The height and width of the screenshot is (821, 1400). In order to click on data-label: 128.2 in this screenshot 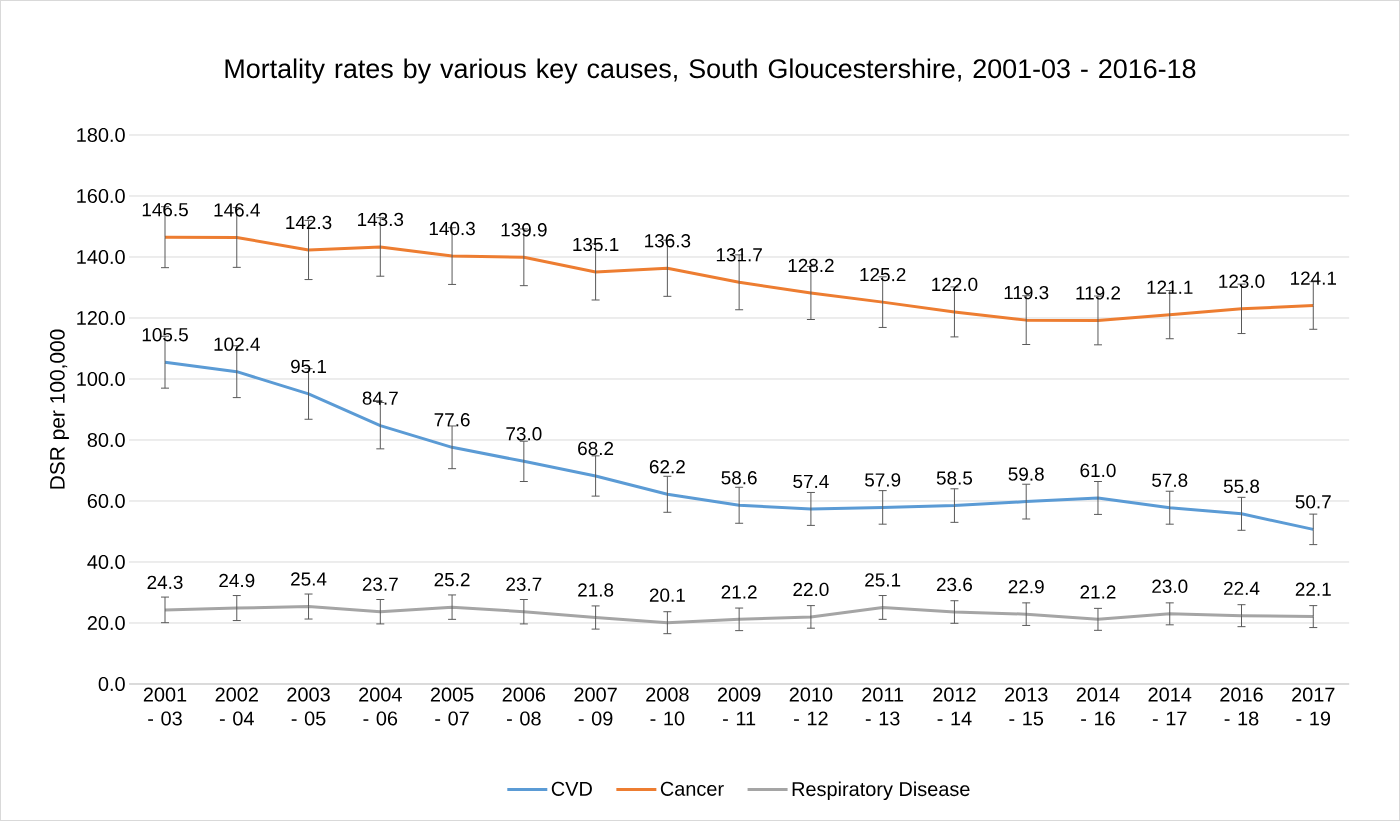, I will do `click(811, 265)`.